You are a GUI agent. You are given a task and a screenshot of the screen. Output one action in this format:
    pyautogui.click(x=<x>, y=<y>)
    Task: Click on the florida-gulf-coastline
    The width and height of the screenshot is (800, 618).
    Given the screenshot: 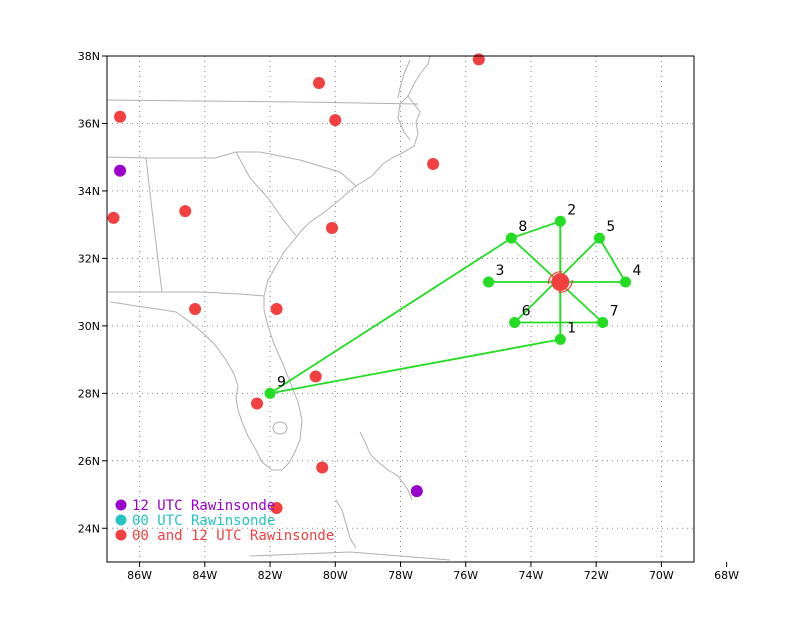 What is the action you would take?
    pyautogui.click(x=195, y=386)
    